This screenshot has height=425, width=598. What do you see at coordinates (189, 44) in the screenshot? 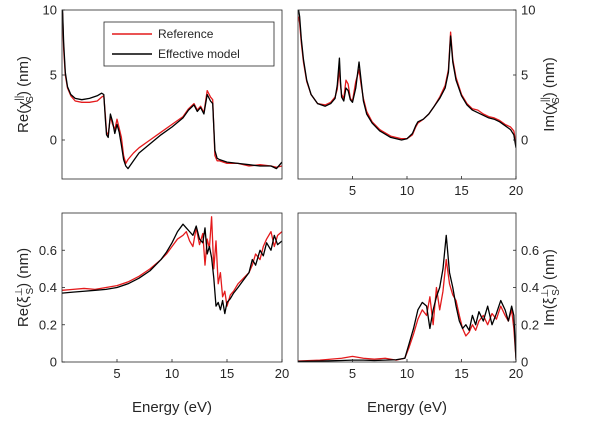
I see `legend: Reference Effective model` at bounding box center [189, 44].